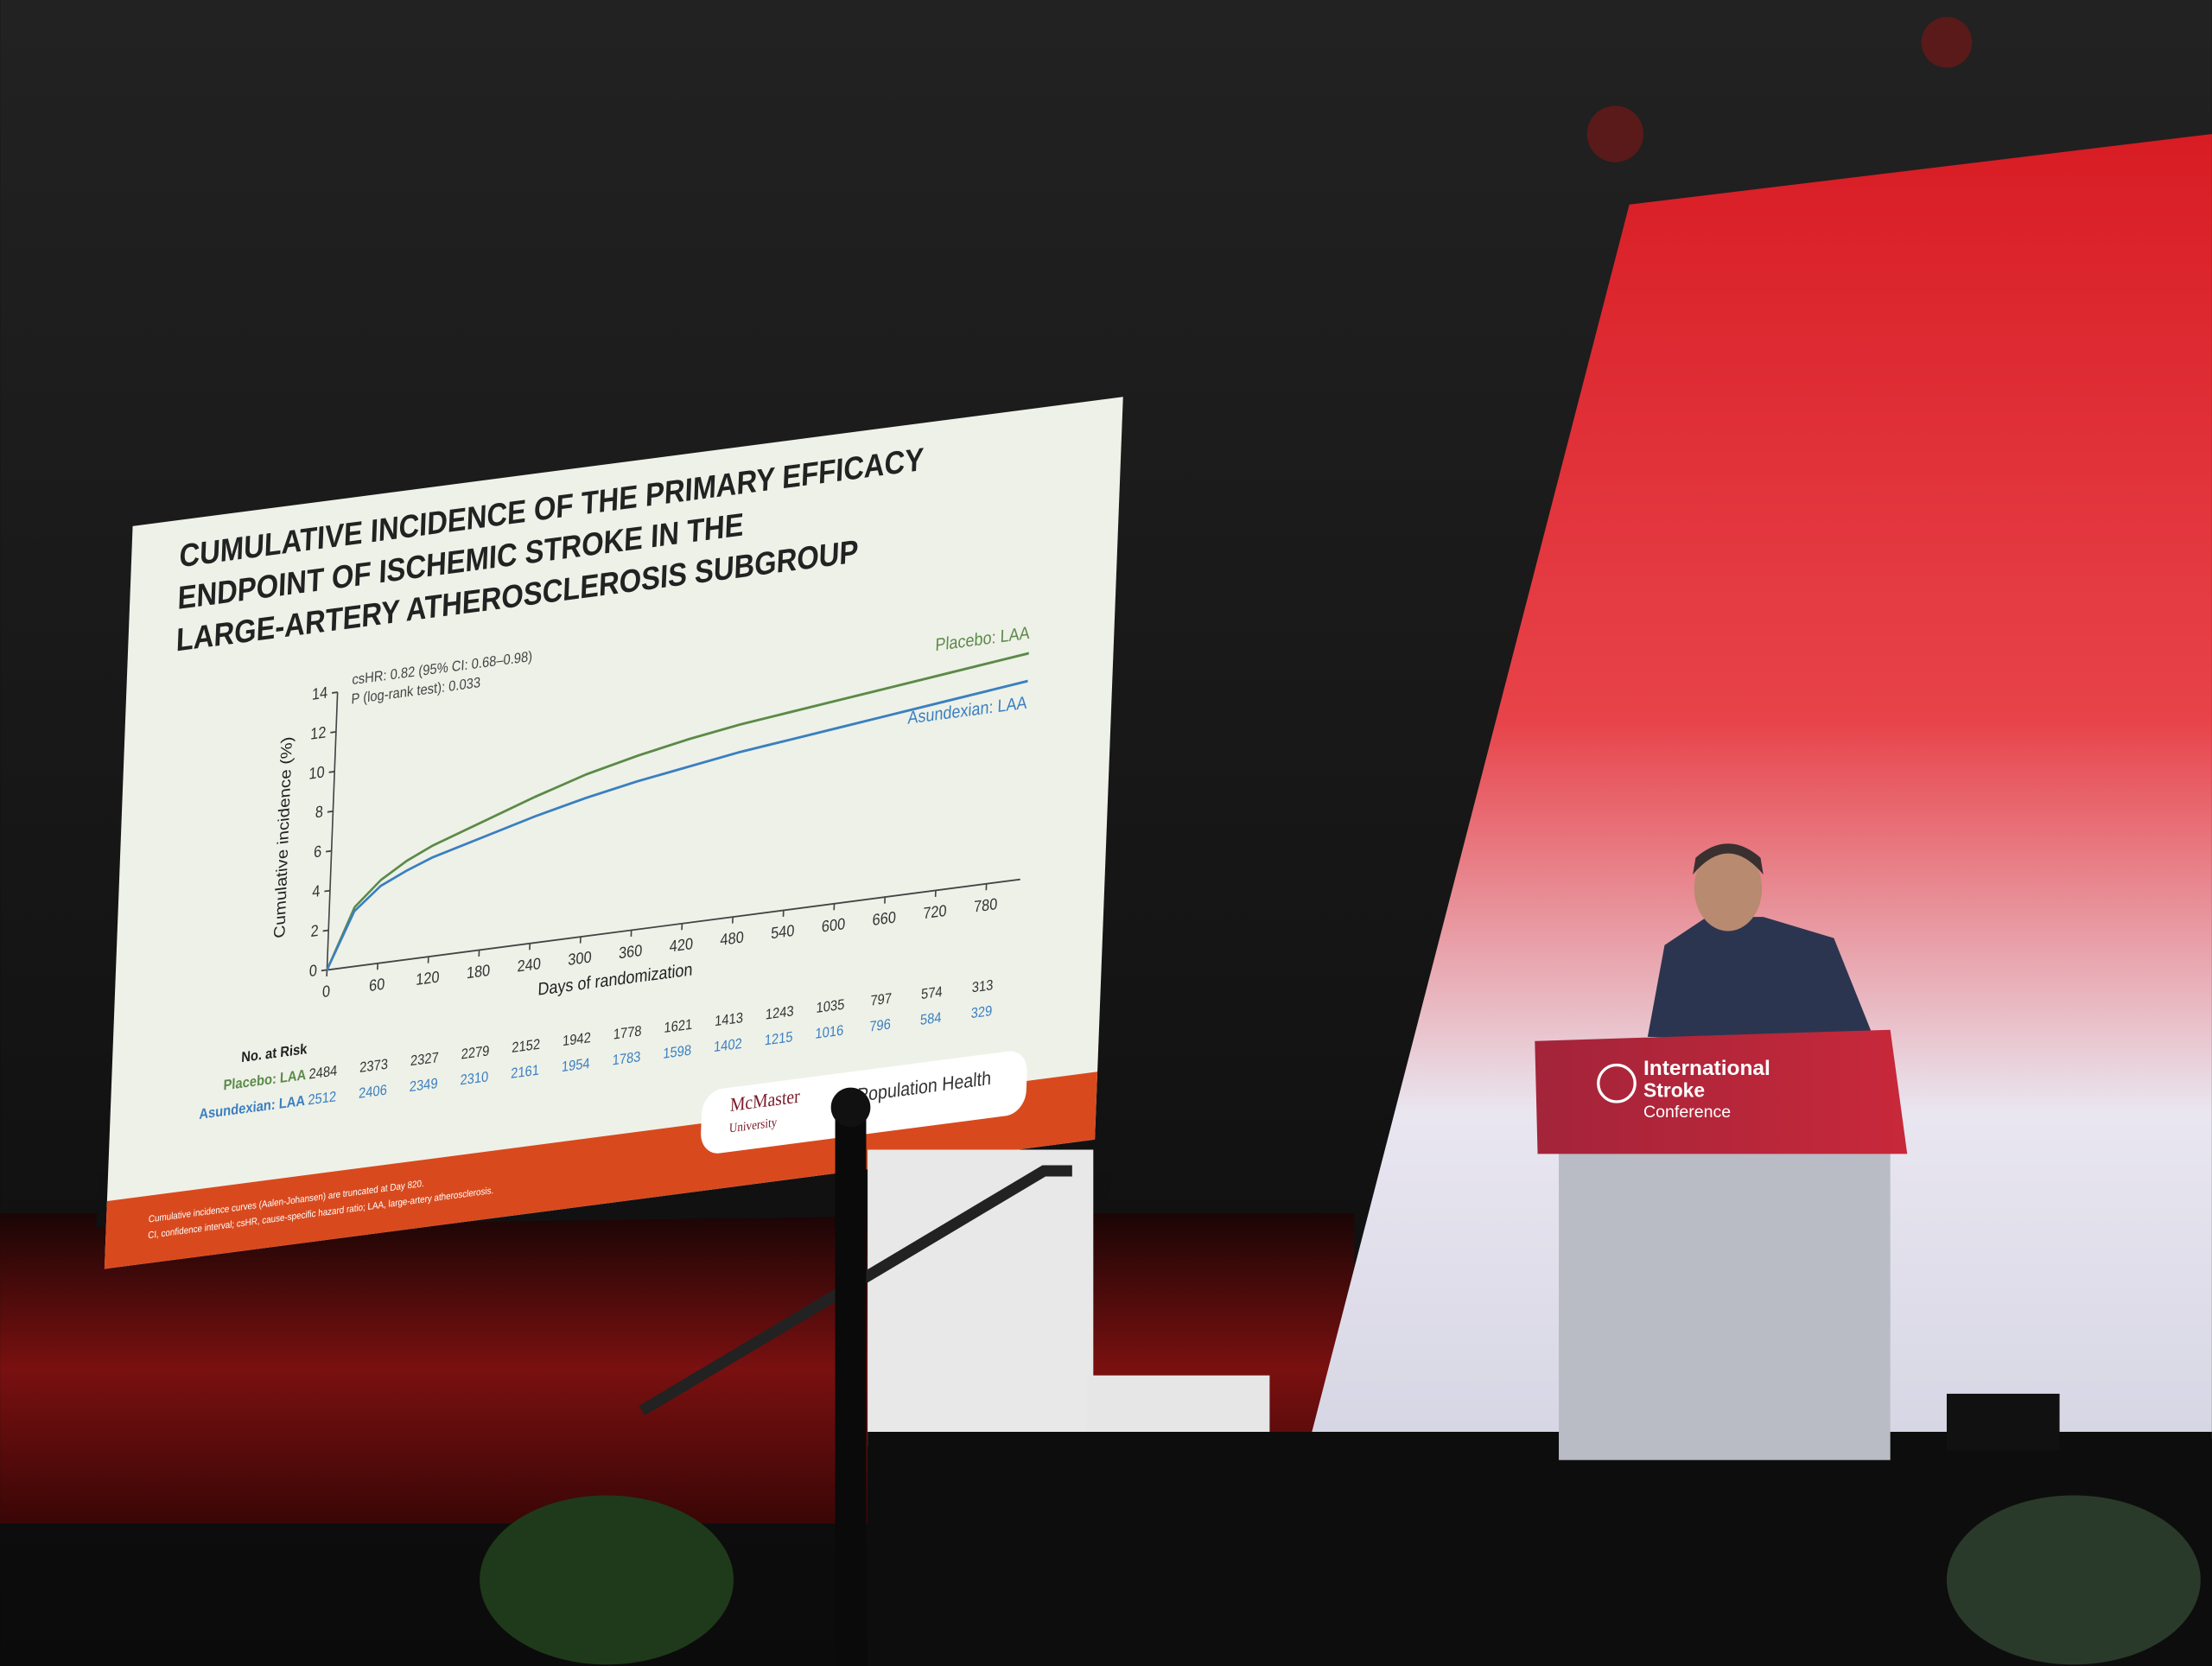 This screenshot has height=1666, width=2212. Describe the element at coordinates (313, 971) in the screenshot. I see `y-tick-label: 0` at that location.